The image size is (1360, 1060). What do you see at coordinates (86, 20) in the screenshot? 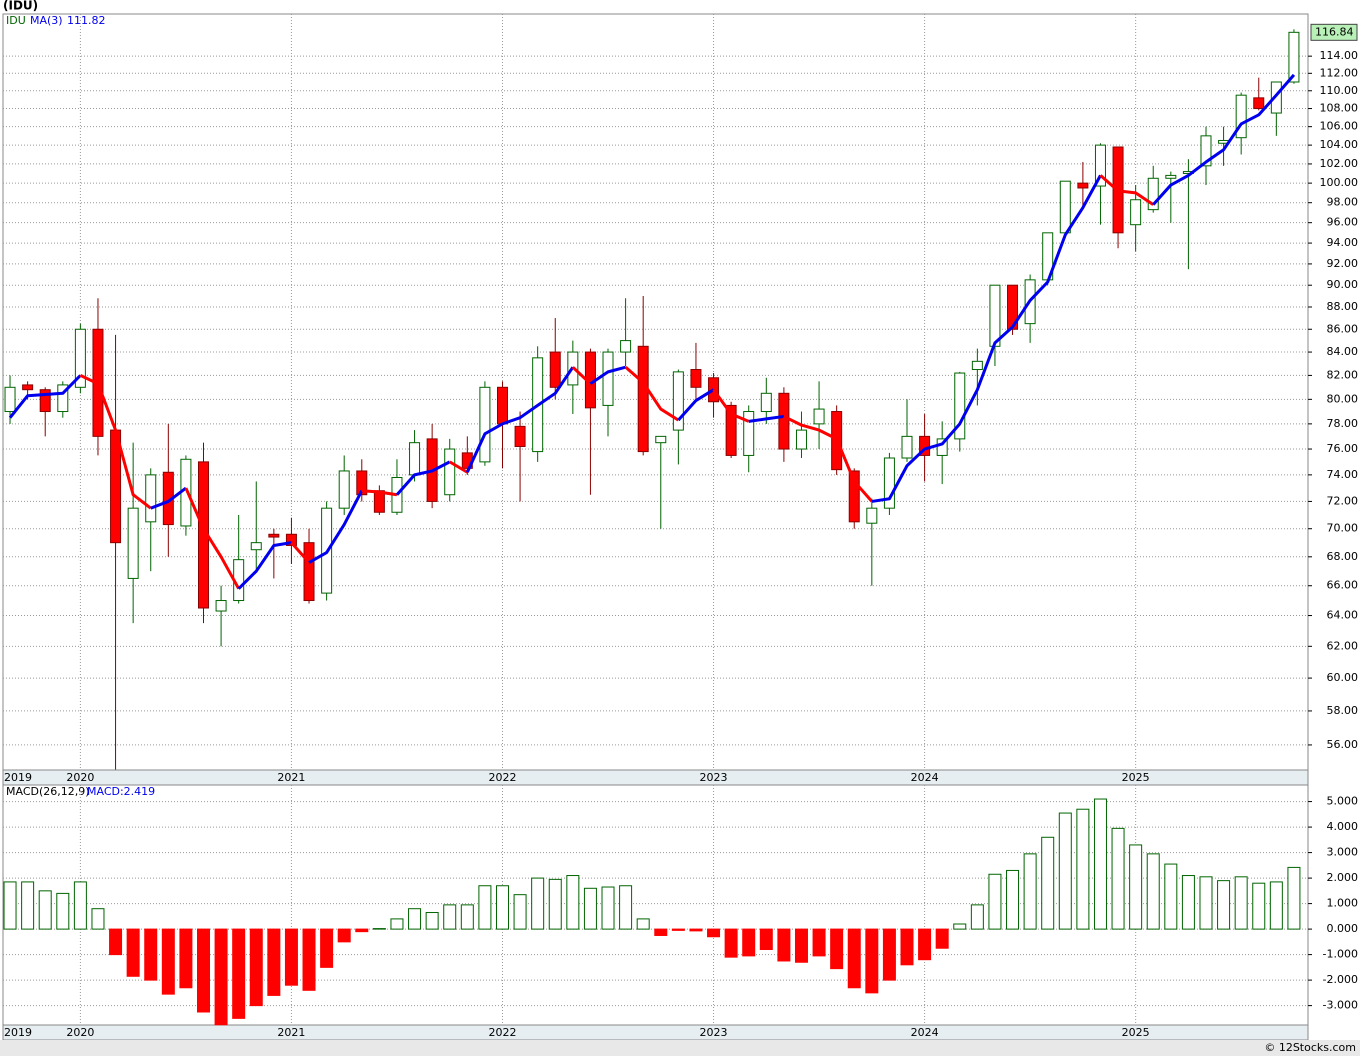
I see `legend-ma-value: 111.82` at bounding box center [86, 20].